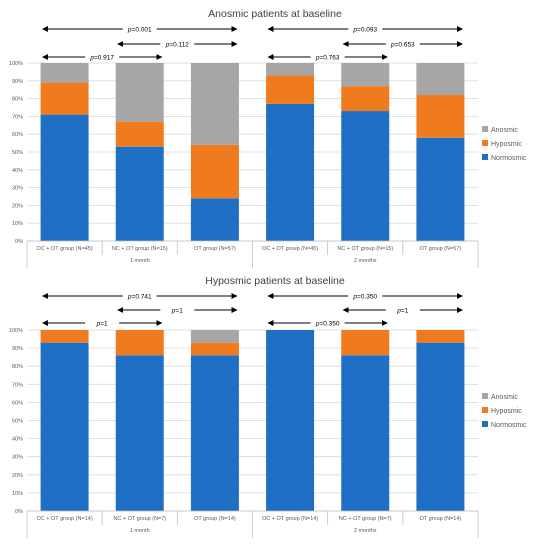 Image resolution: width=550 pixels, height=550 pixels. I want to click on p-value: =0.350, so click(367, 297).